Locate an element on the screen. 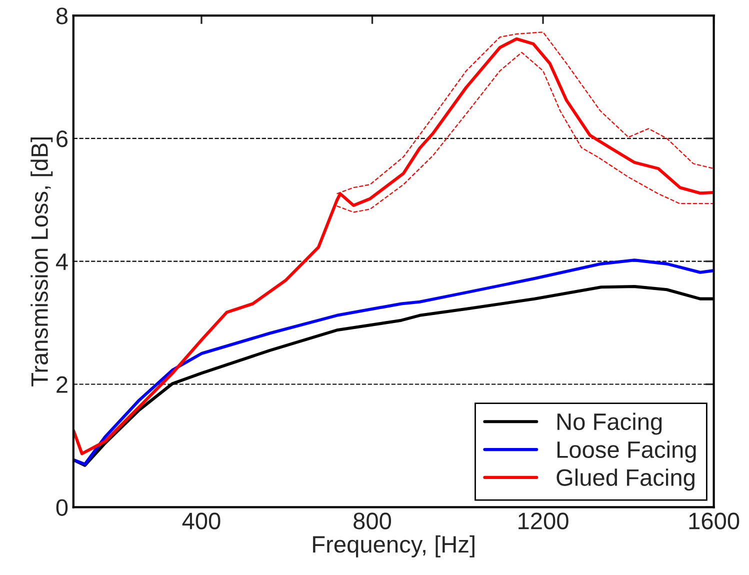  y-tick-label: 2 is located at coordinates (62, 384).